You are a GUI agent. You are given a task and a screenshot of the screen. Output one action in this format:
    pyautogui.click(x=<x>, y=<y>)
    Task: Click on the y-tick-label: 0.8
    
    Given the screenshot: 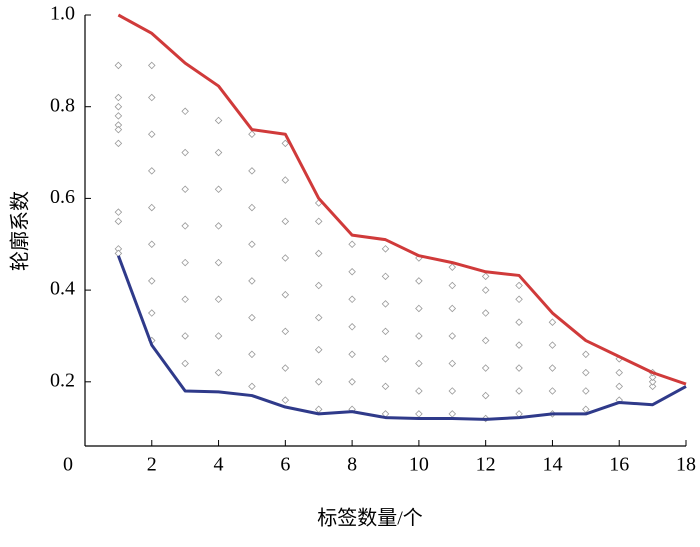 What is the action you would take?
    pyautogui.click(x=62, y=105)
    